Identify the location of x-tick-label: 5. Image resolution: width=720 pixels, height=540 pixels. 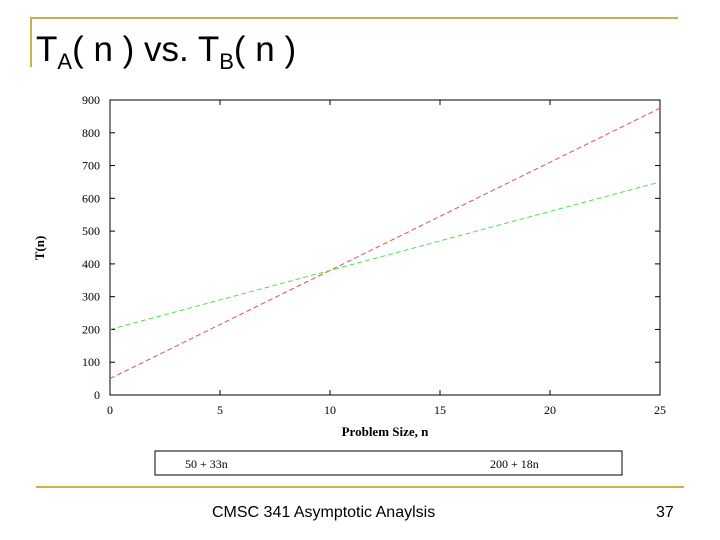
(220, 410).